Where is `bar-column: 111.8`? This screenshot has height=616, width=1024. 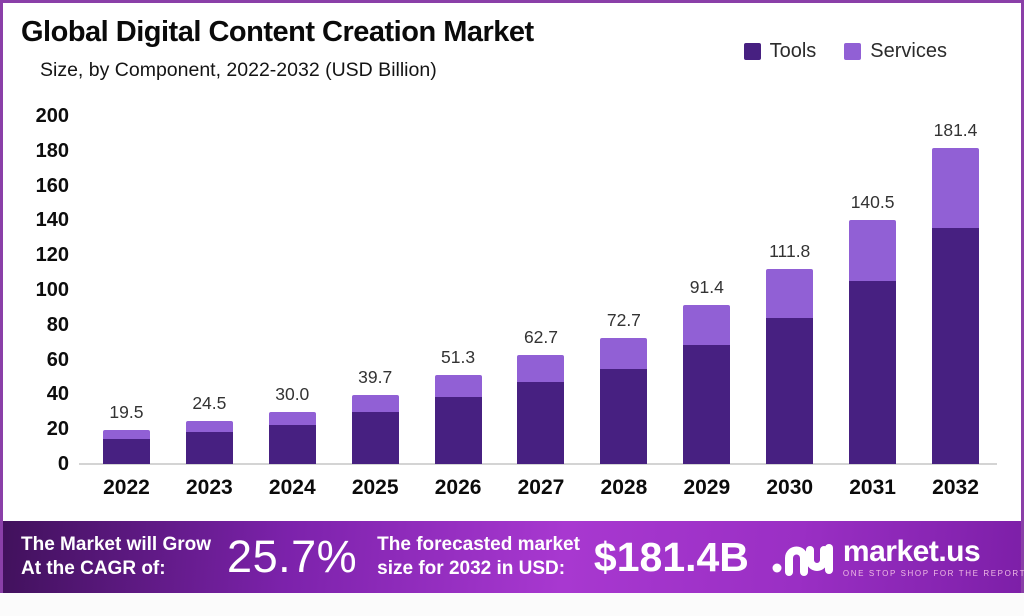
bar-column: 111.8 is located at coordinates (789, 278).